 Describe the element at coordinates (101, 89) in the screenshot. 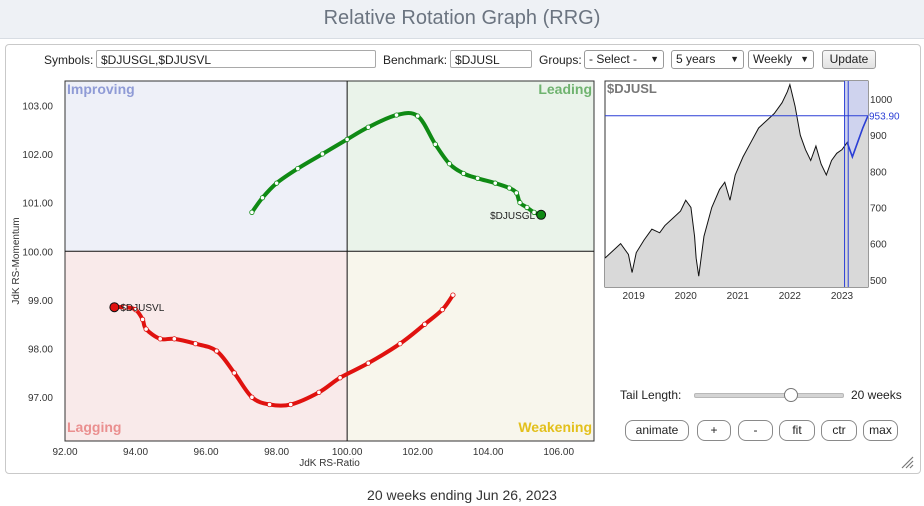

I see `quadrant-label-improving: Improving` at that location.